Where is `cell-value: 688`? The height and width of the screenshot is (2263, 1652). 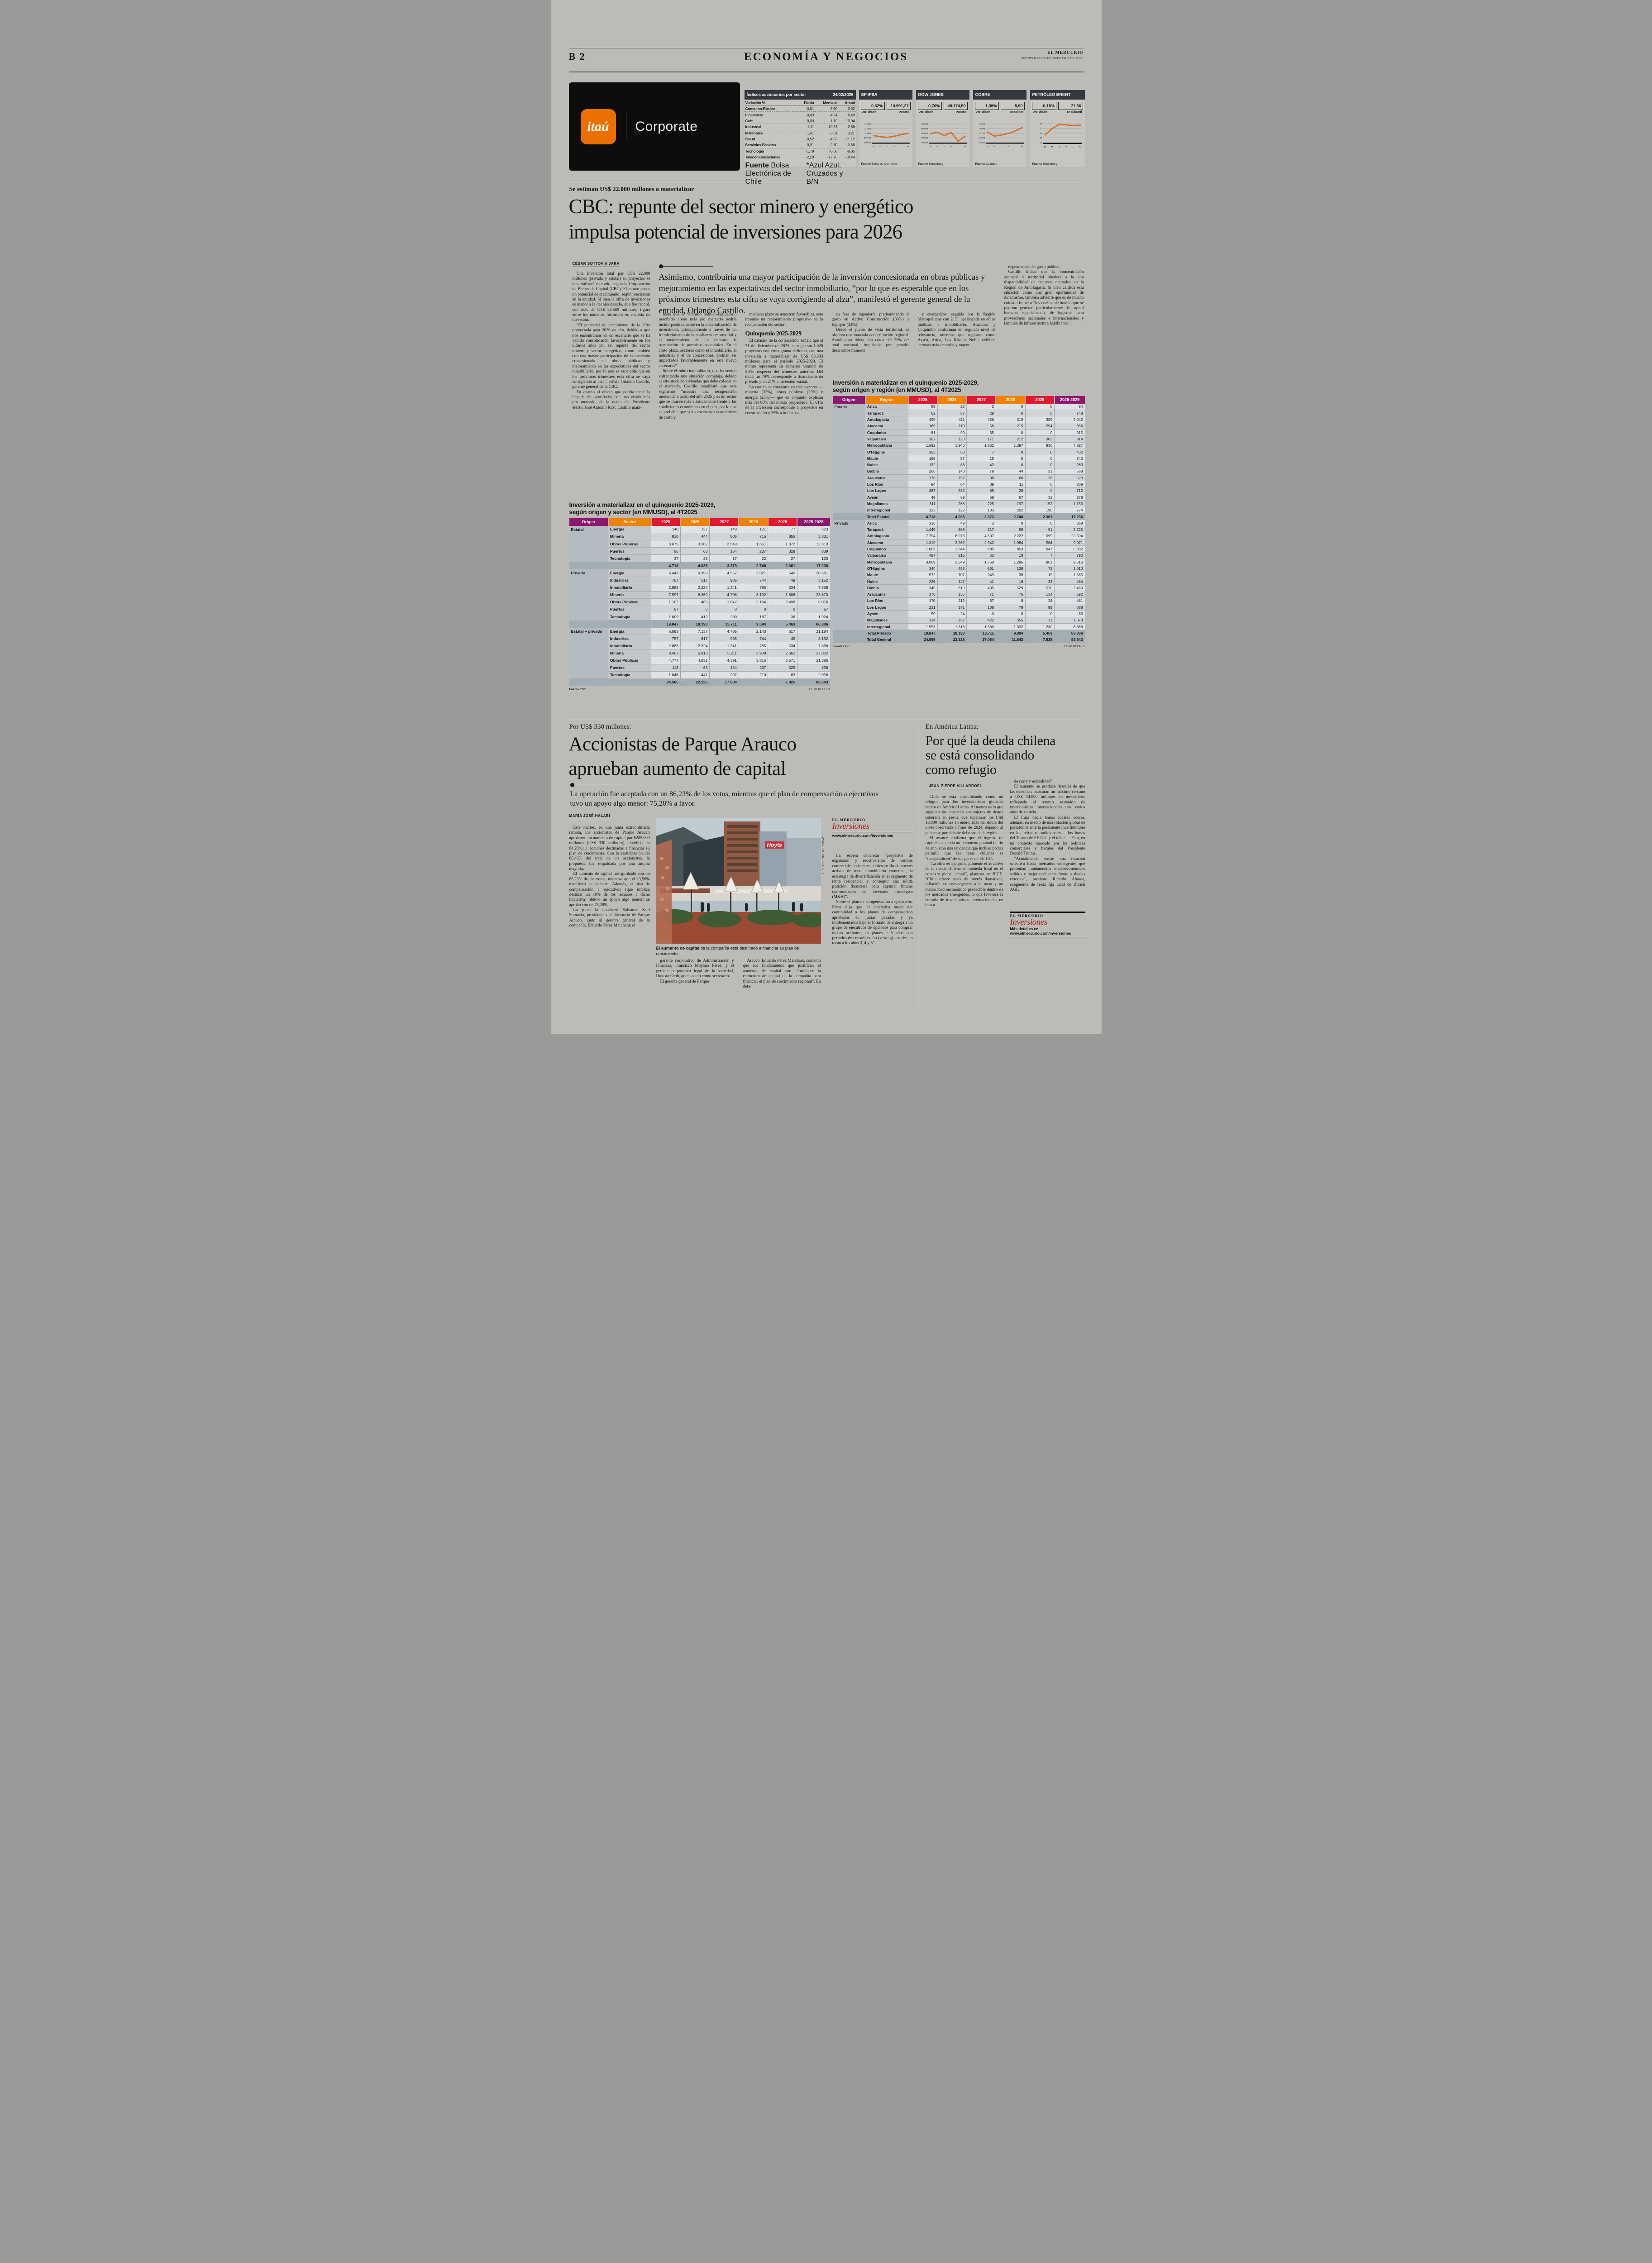 cell-value: 688 is located at coordinates (1069, 607).